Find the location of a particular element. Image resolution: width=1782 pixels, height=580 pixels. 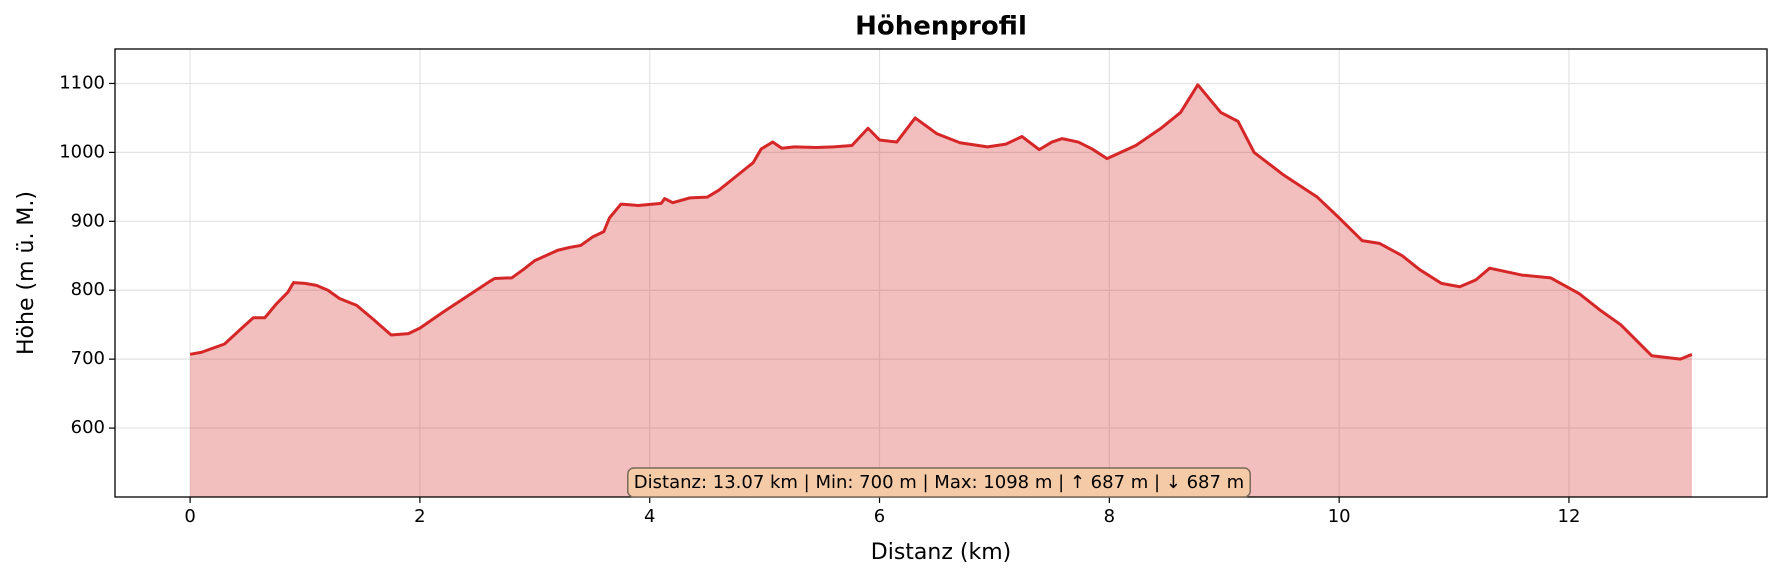

y-tick-label: 1000 is located at coordinates (82, 151).